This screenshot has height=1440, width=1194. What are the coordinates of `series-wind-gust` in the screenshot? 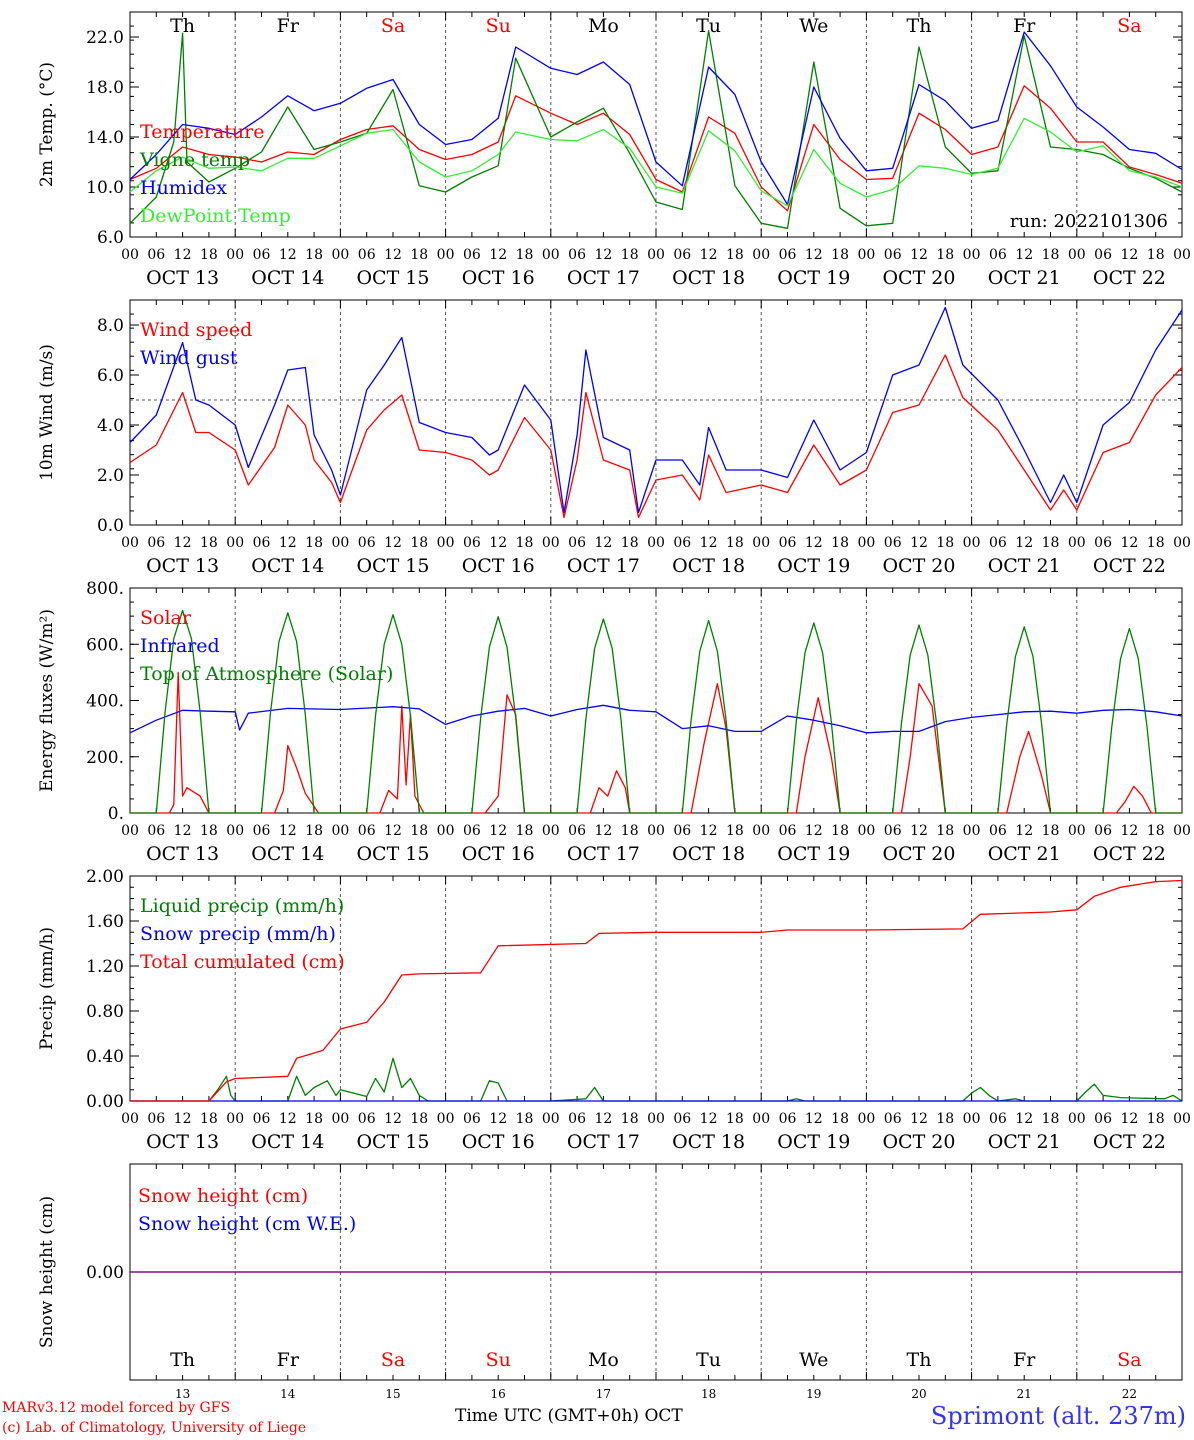 It's located at (656, 410).